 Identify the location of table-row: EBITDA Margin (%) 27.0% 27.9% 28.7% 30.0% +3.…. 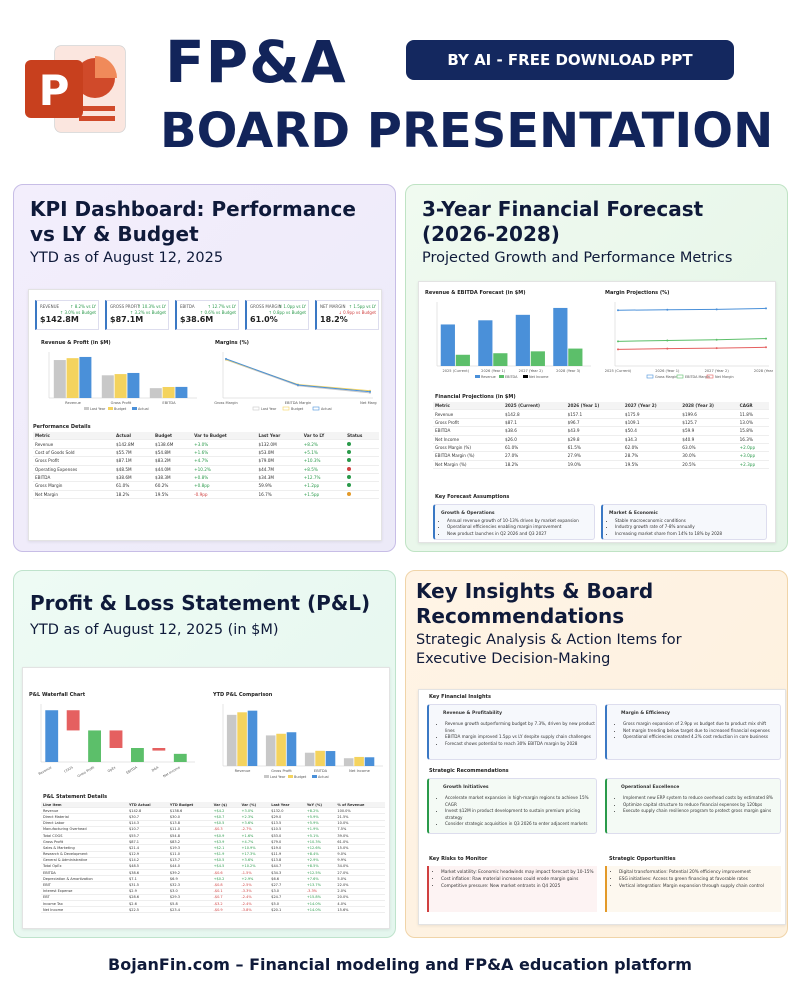
(601, 456).